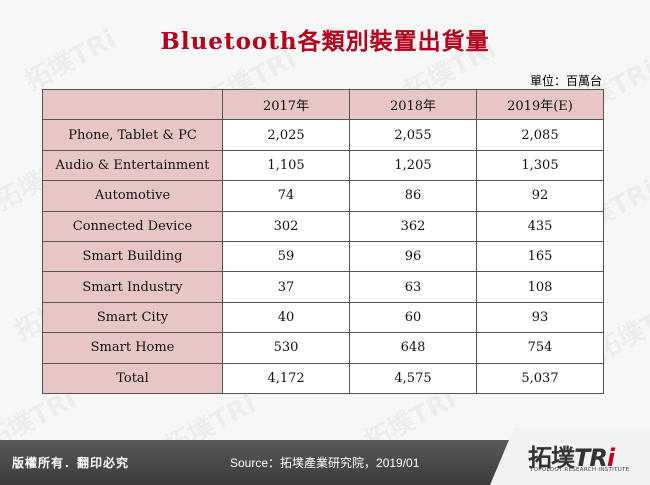 The image size is (650, 485). I want to click on header-cell-2019e: 2019年(E), so click(540, 104).